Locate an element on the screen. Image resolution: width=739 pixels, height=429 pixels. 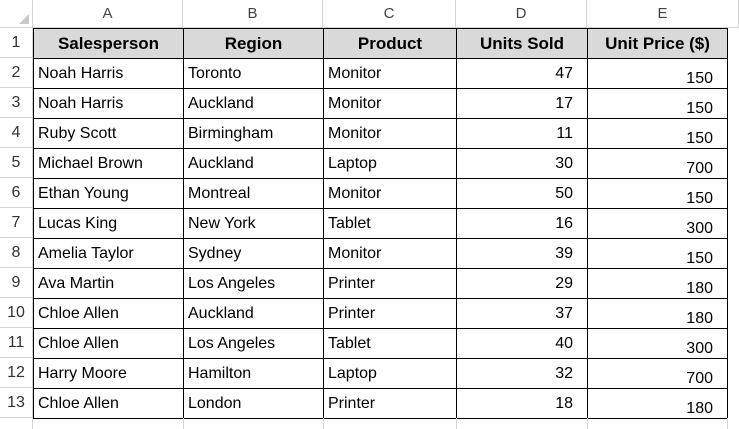
empty-row-partial is located at coordinates (369, 423).